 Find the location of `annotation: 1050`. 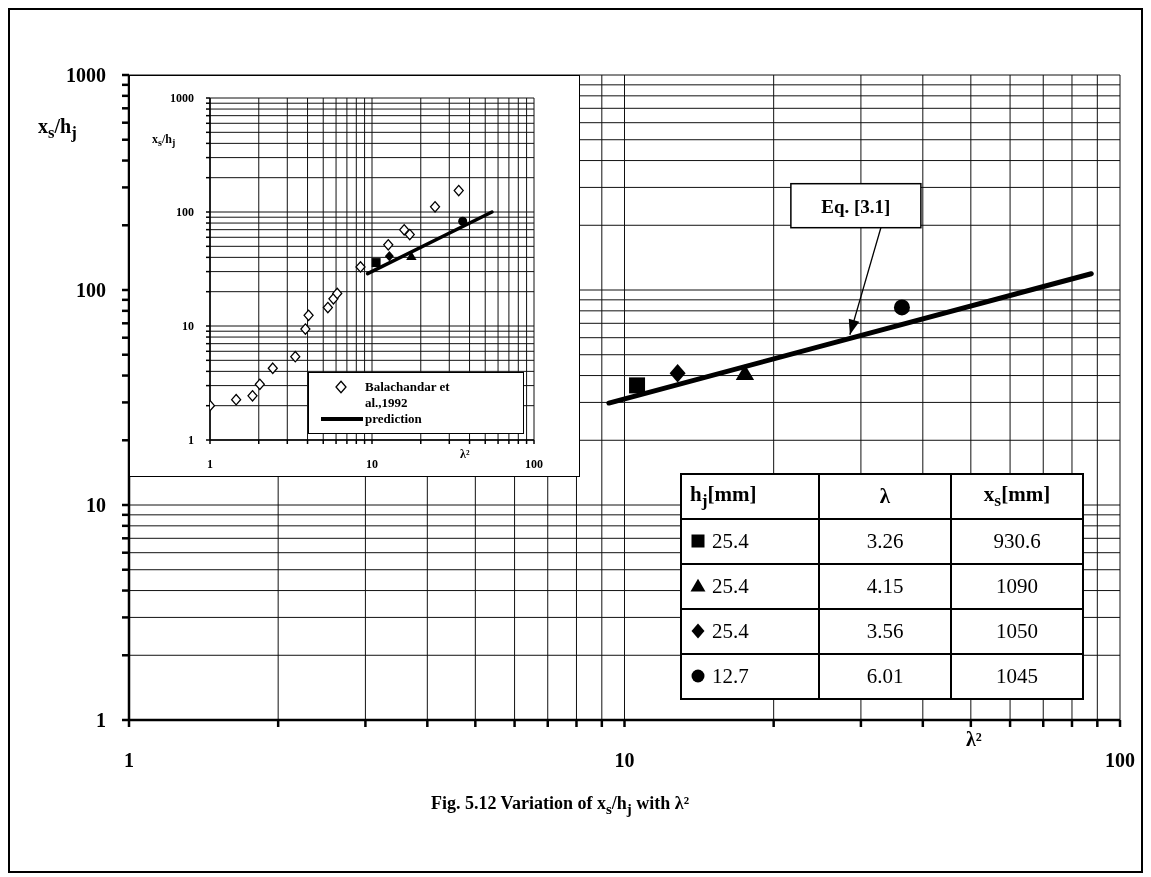

annotation: 1050 is located at coordinates (1017, 631).